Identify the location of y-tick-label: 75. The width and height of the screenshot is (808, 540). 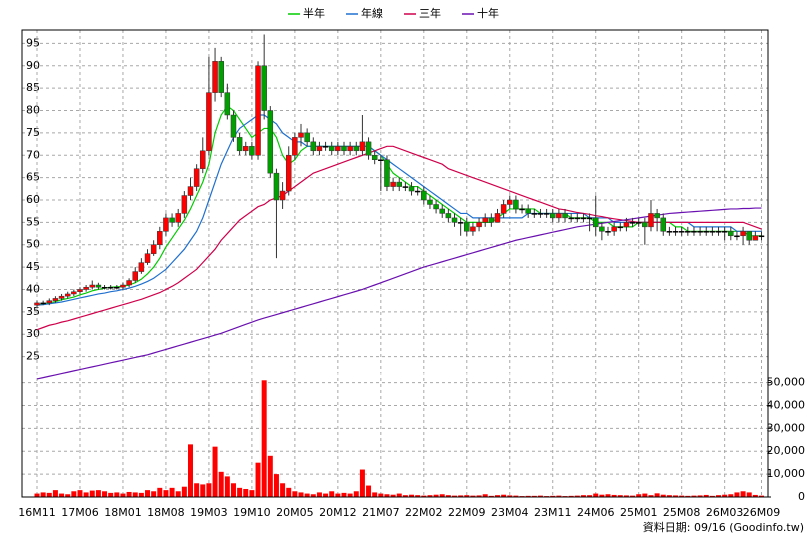
(33, 132).